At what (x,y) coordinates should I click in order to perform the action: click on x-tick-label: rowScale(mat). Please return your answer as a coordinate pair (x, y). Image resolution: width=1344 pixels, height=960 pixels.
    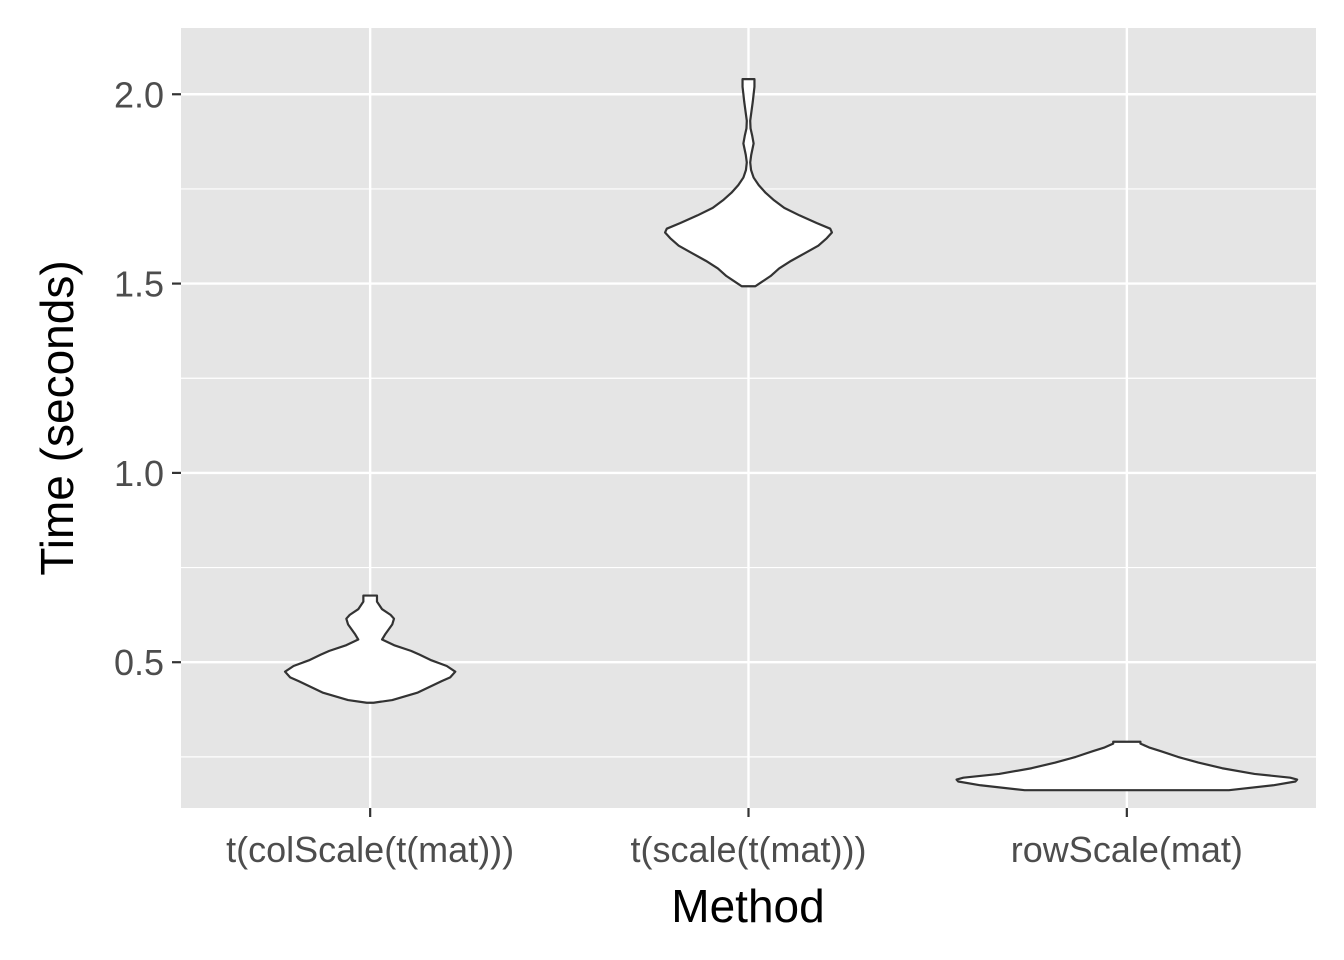
    Looking at the image, I should click on (1127, 849).